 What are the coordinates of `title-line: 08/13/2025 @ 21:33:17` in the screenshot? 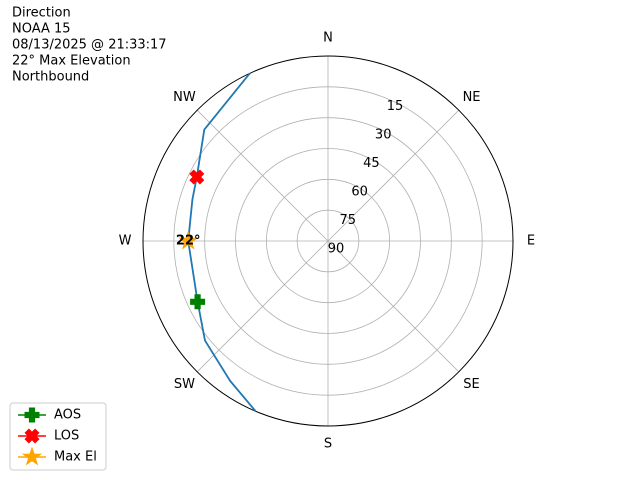 It's located at (89, 45).